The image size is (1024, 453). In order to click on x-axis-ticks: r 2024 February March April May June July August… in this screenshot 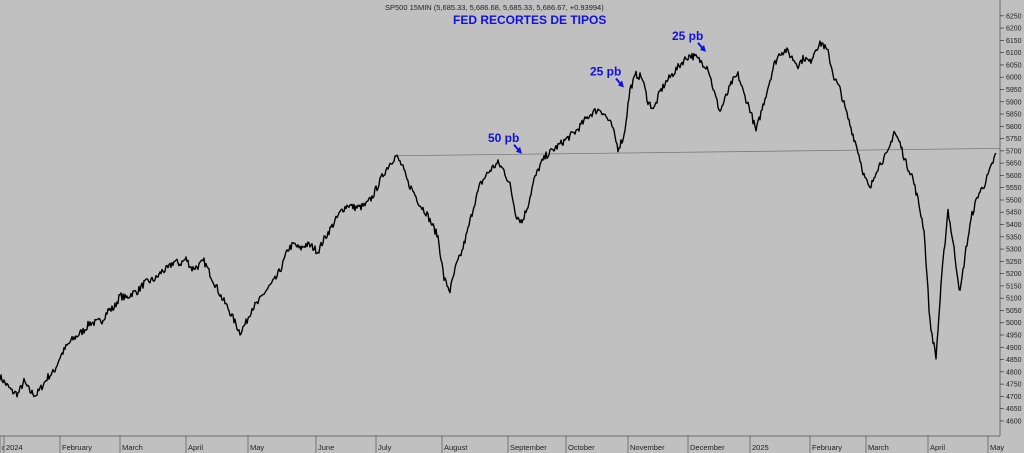, I will do `click(502, 444)`.